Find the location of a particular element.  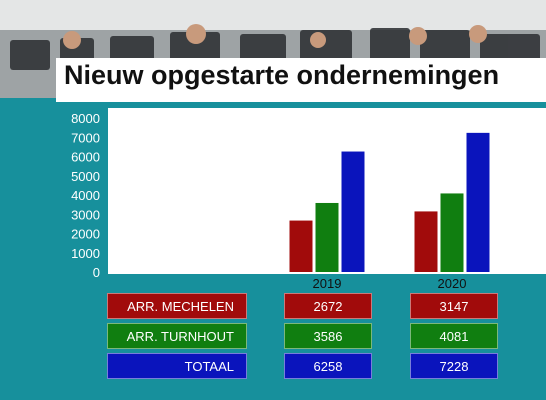

x-category-label: 2019 is located at coordinates (327, 283).